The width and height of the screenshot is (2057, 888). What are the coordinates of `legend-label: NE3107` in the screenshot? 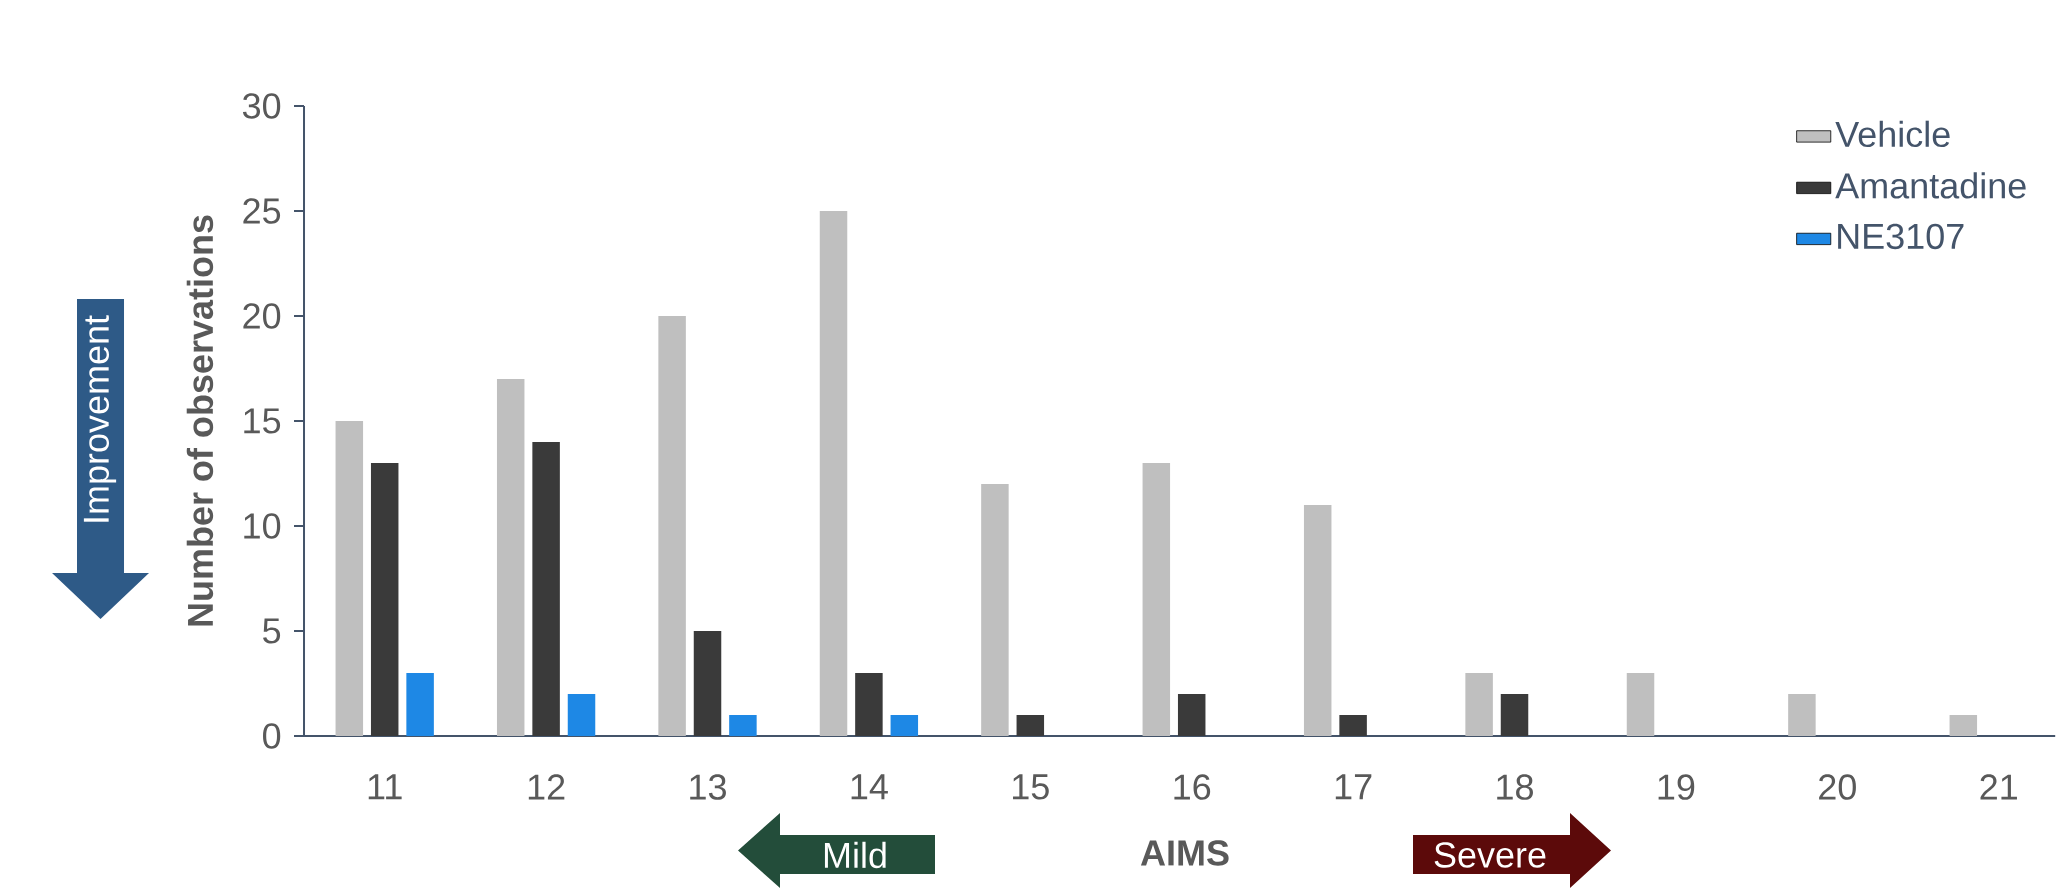 It's located at (1901, 236).